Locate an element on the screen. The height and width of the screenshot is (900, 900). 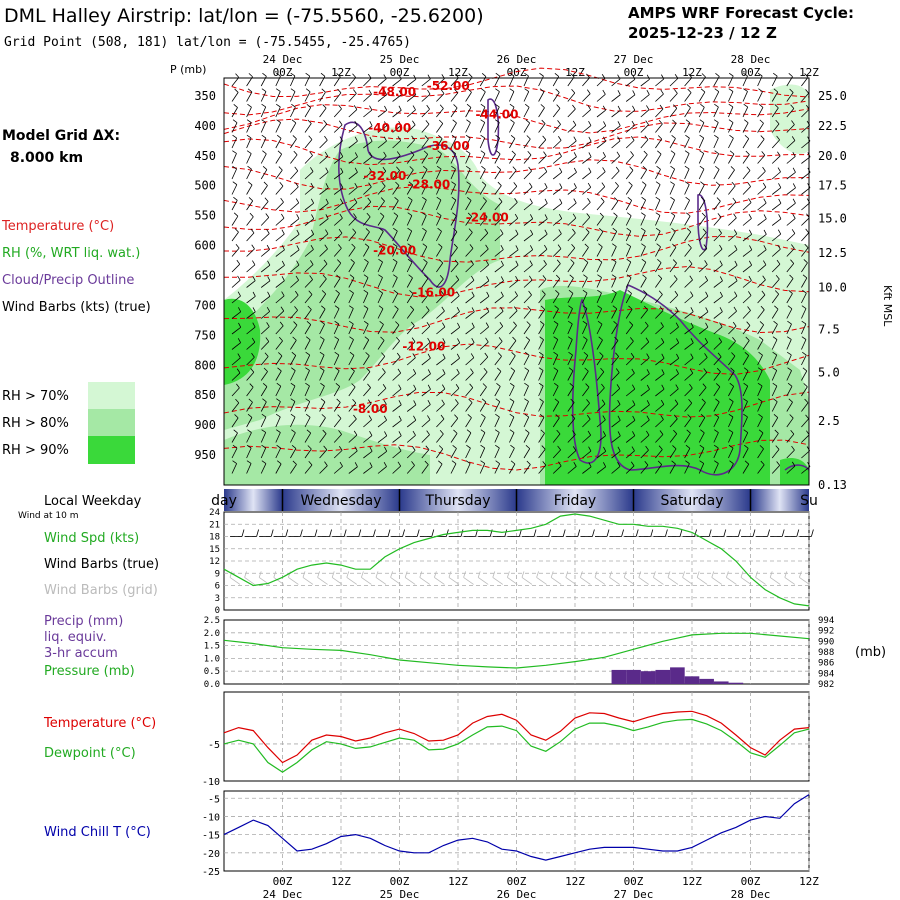
weekday-segment is located at coordinates (575, 500).